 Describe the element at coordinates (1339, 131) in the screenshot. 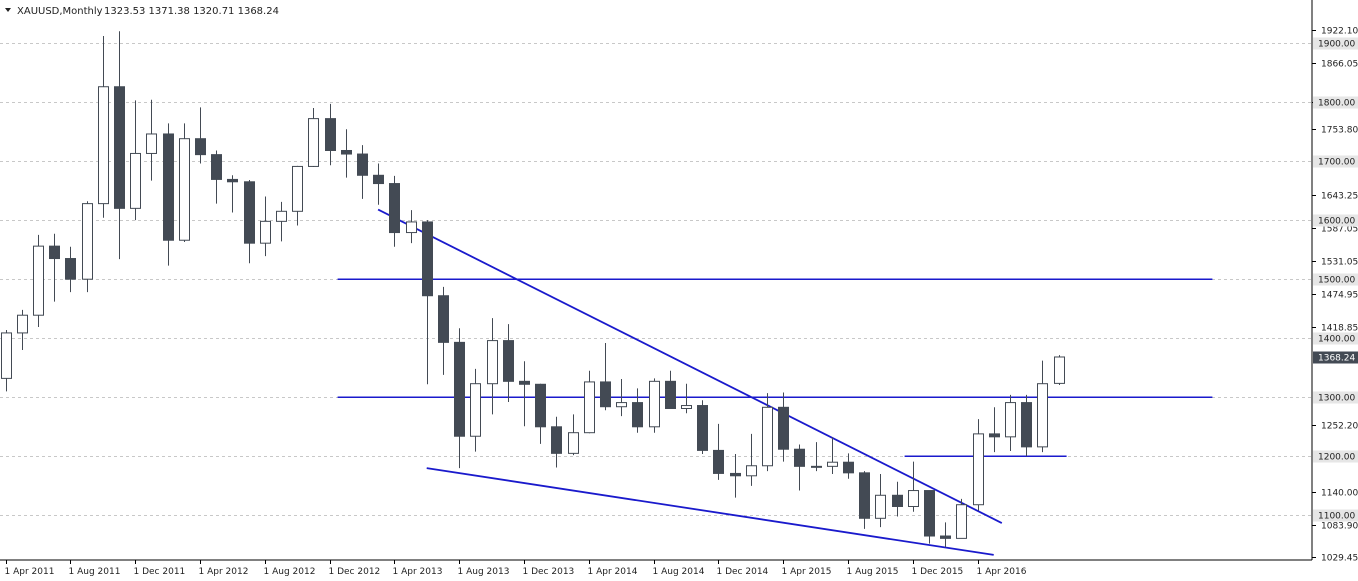

I see `price-tick-label: 1753.80` at that location.